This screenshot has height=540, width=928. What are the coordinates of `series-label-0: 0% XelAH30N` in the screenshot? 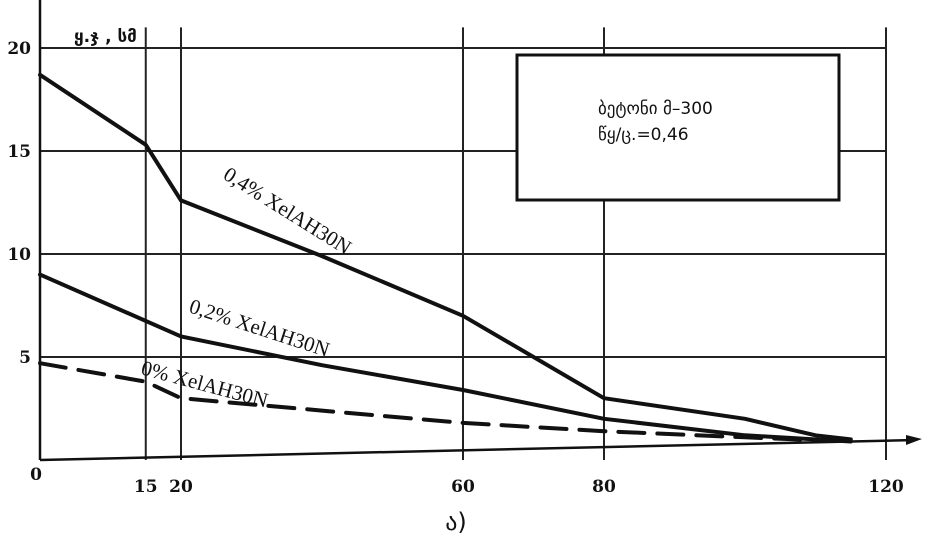 It's located at (205, 384).